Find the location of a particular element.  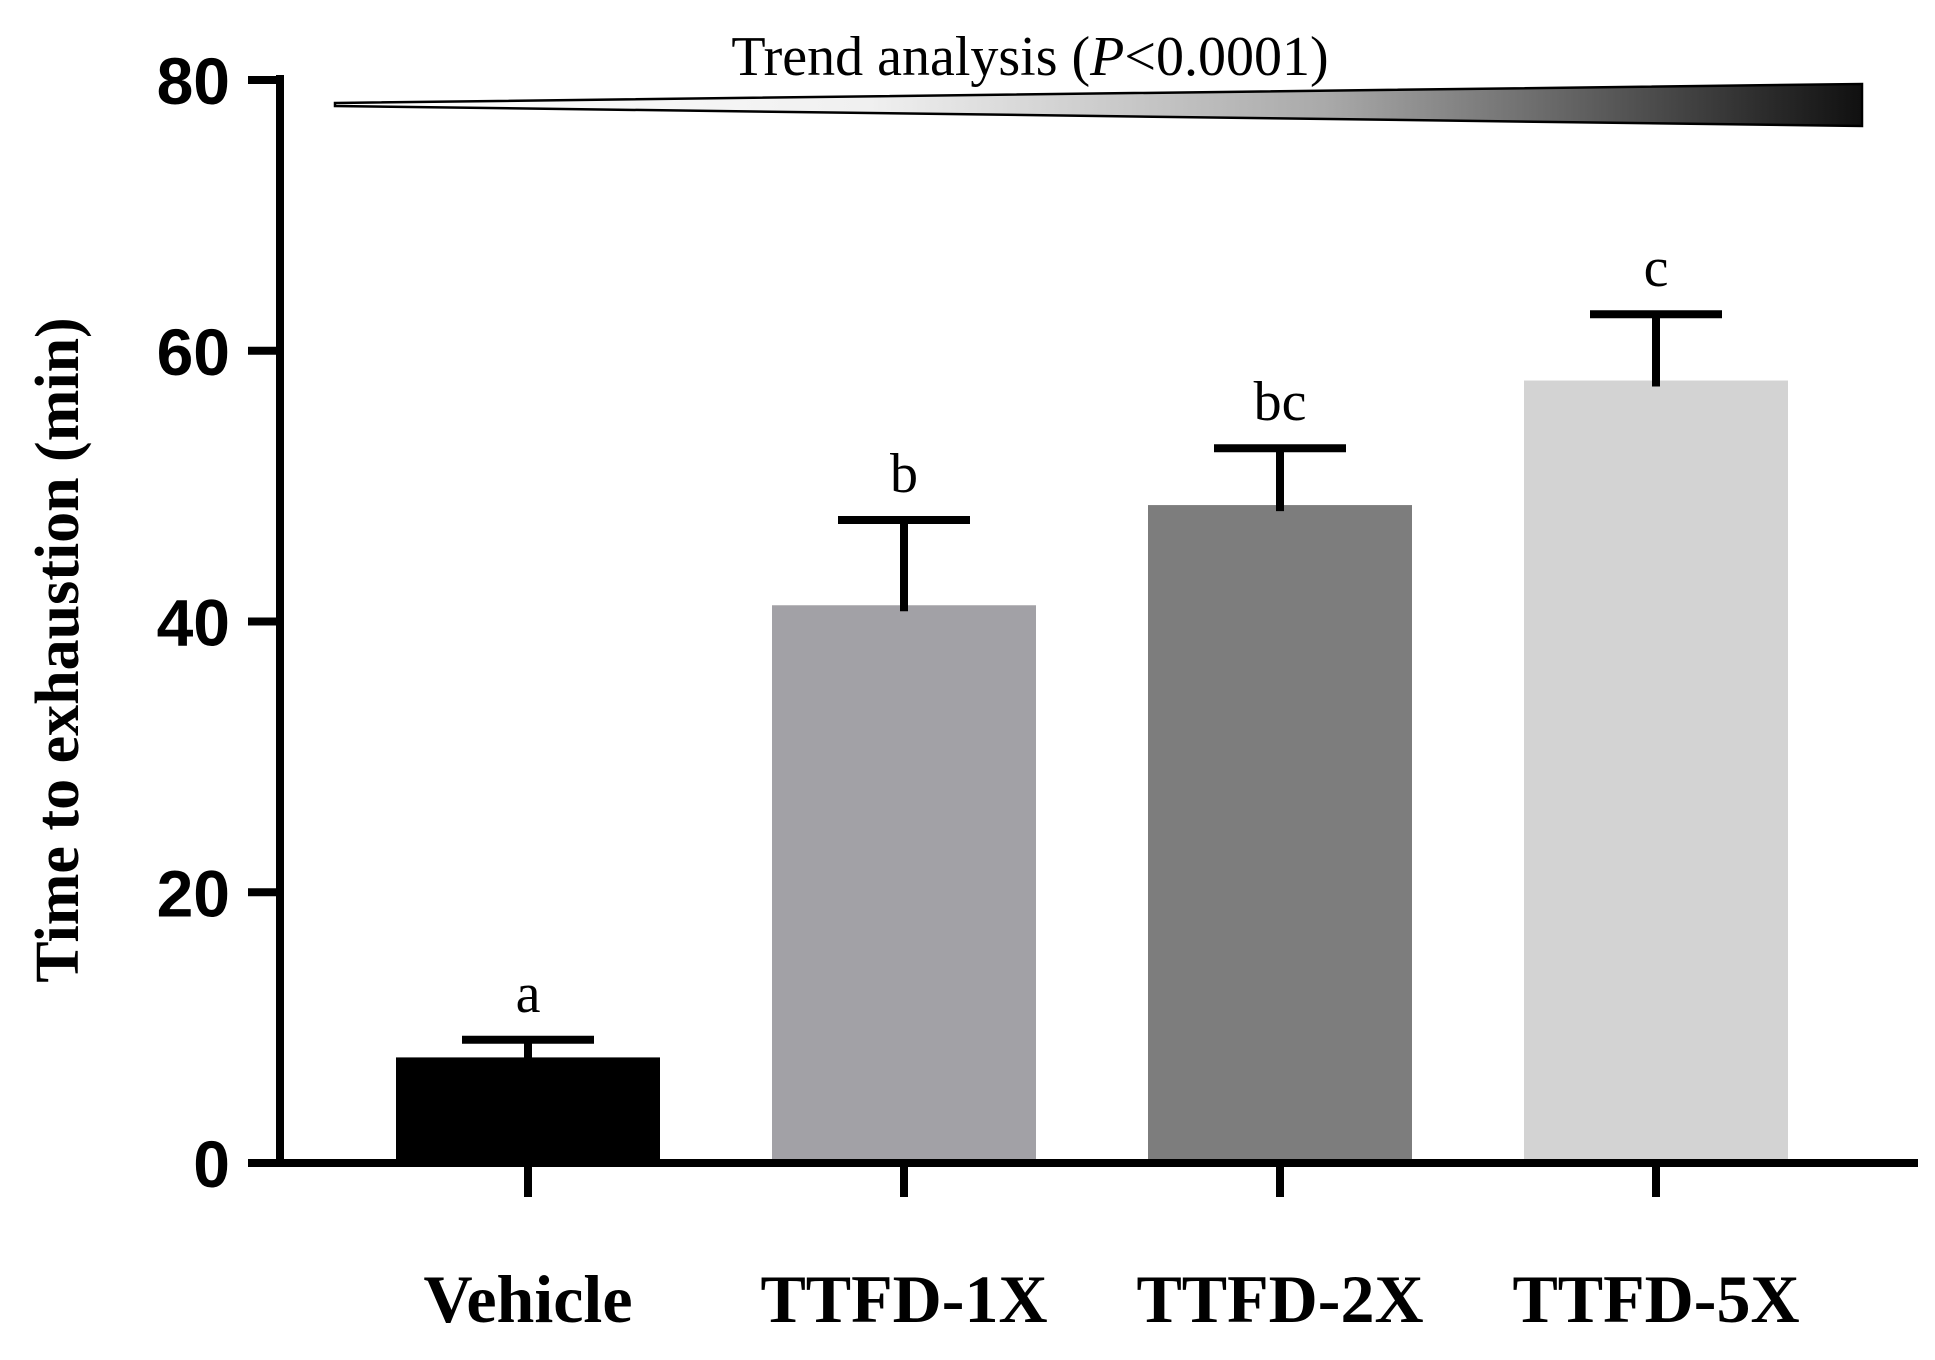

x-tick-label-vehicle: Vehicle is located at coordinates (527, 1299).